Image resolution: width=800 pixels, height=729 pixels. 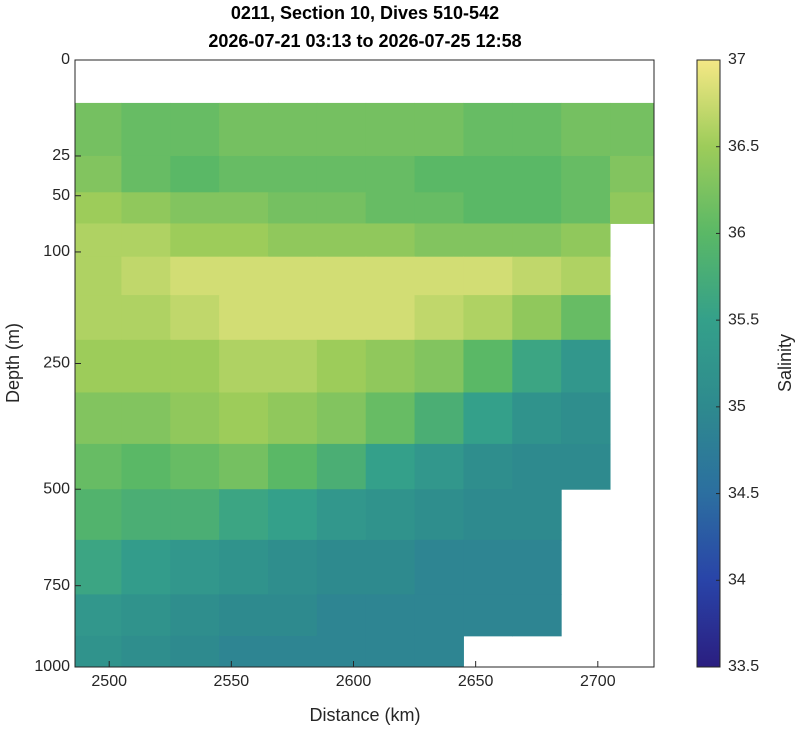 What do you see at coordinates (743, 493) in the screenshot?
I see `colorbar-tick-label: 34.5` at bounding box center [743, 493].